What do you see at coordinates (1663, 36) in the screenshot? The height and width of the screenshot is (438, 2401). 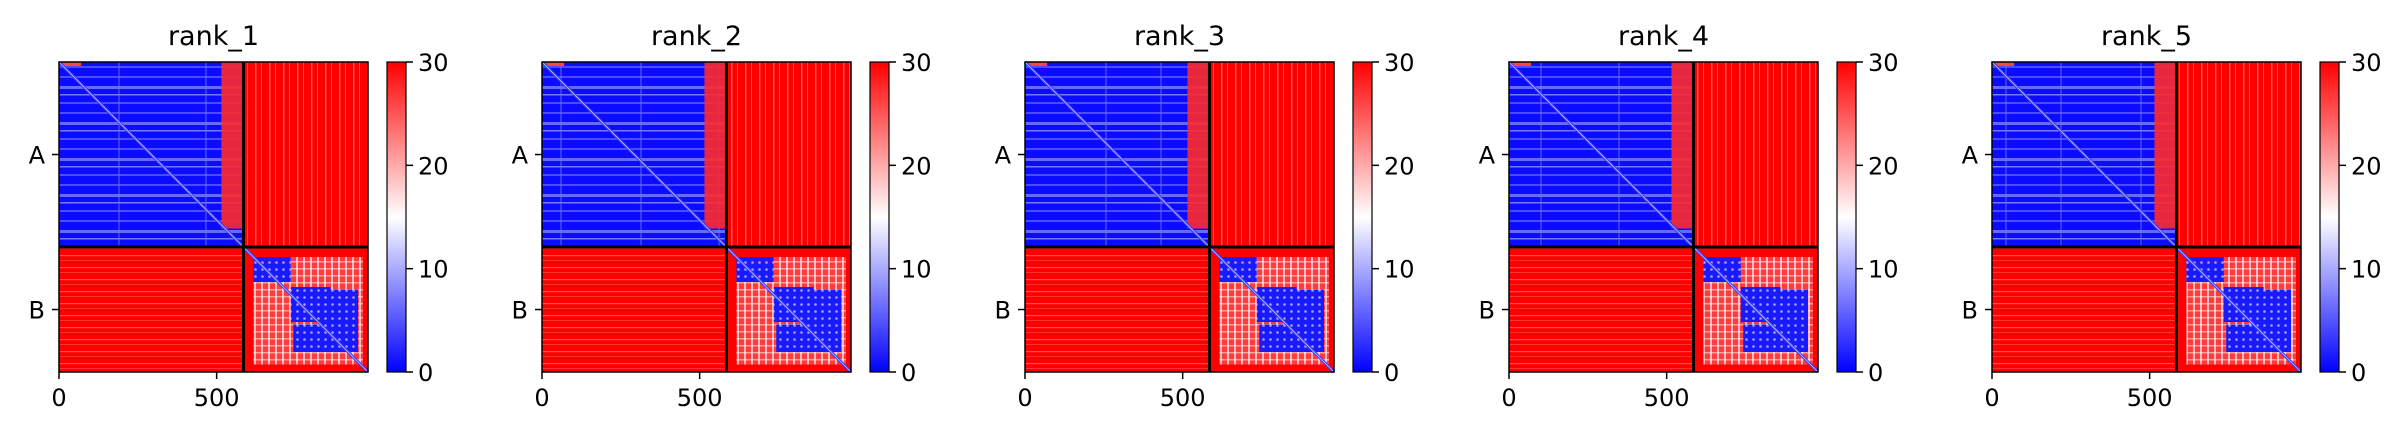 I see `panel-title: rank_4` at bounding box center [1663, 36].